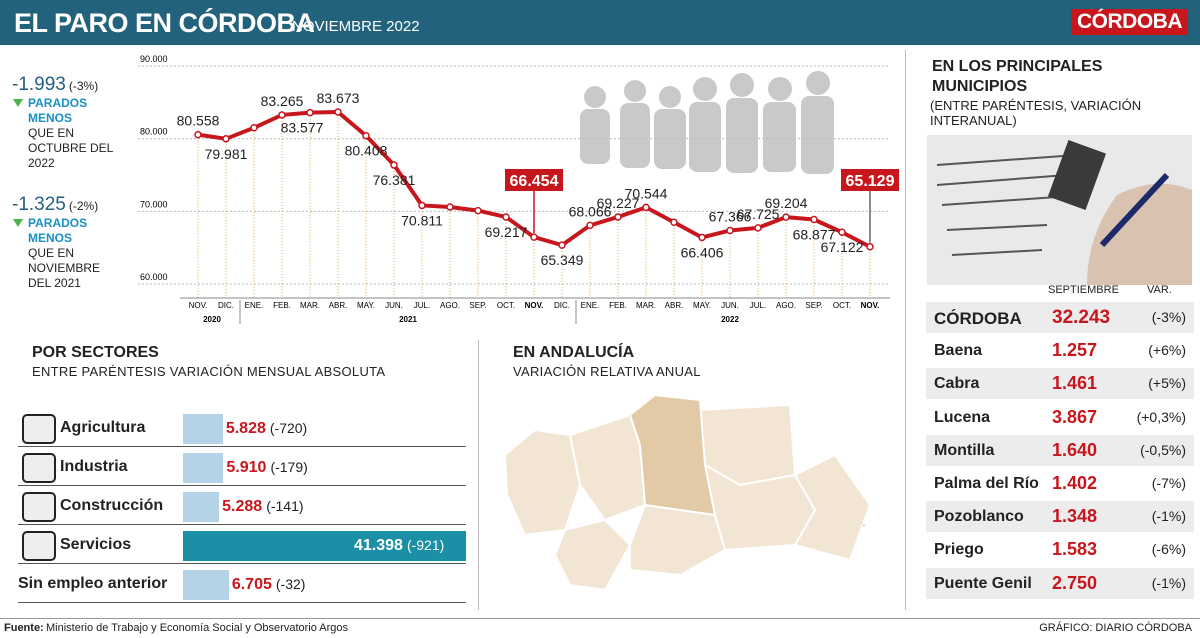 The height and width of the screenshot is (638, 1200). I want to click on summary-head: -1.993 (-3%), so click(67, 85).